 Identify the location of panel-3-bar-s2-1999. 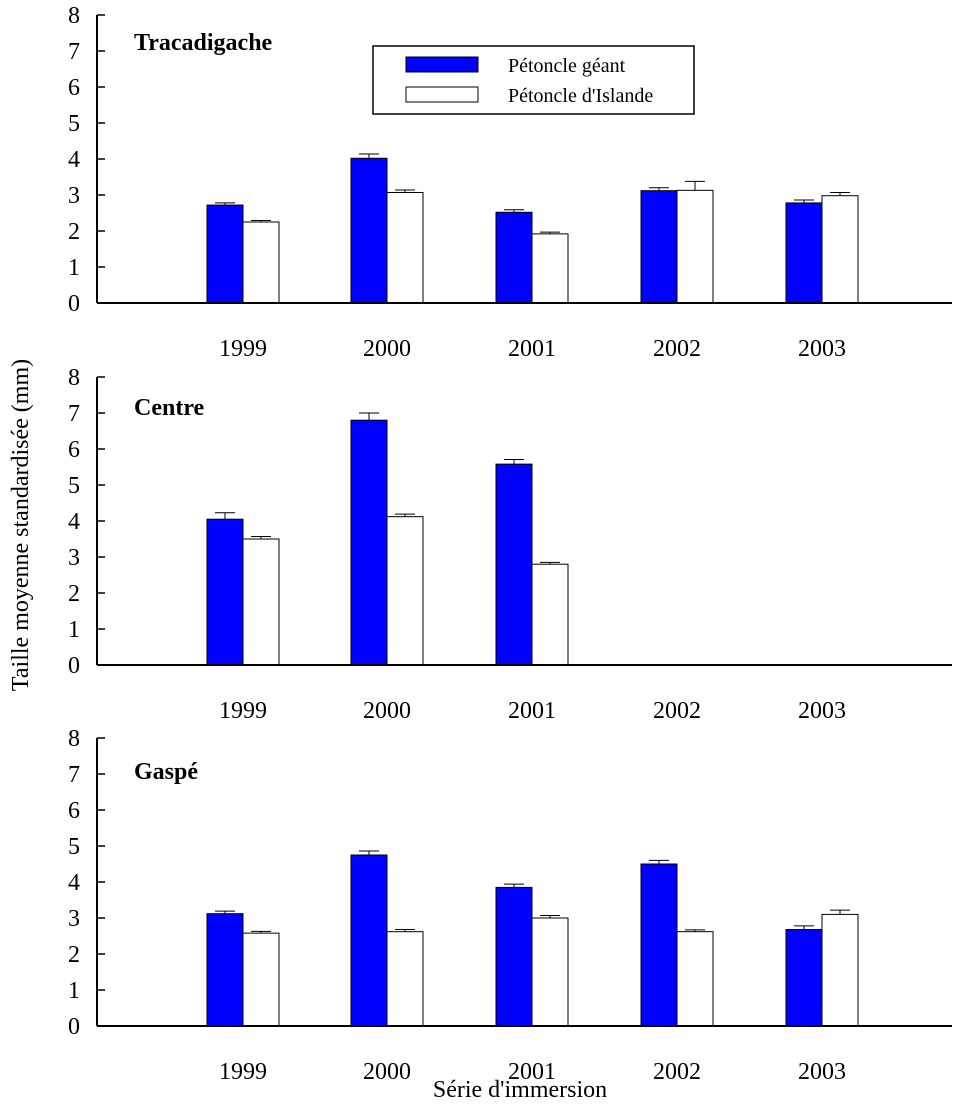
(261, 979).